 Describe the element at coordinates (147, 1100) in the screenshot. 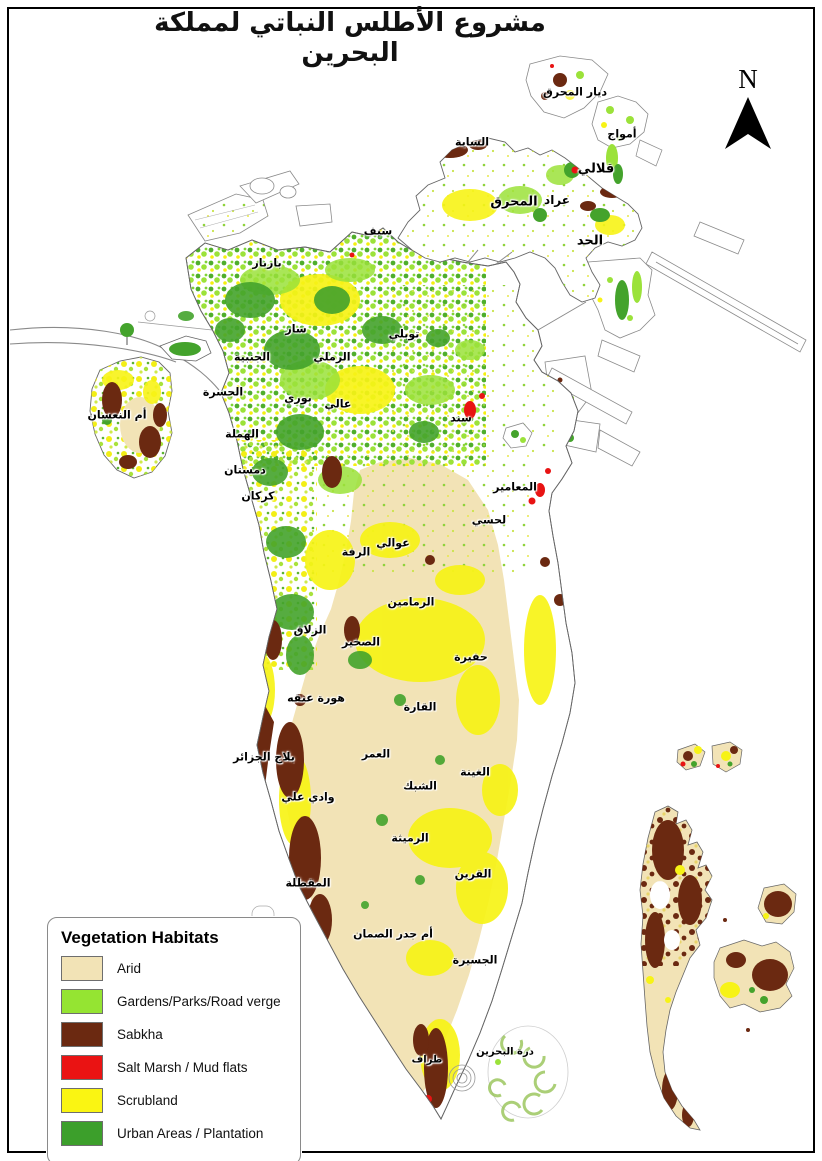

I see `legend-label: Scrubland` at that location.